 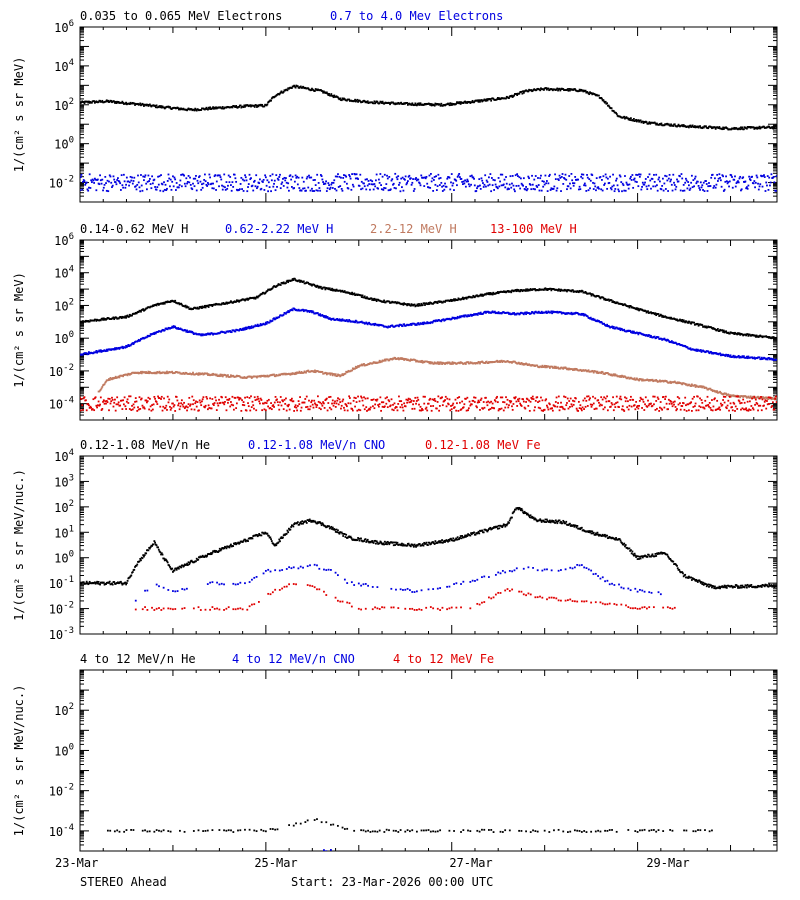 What do you see at coordinates (61, 371) in the screenshot?
I see `y-tick-label: 10-2` at bounding box center [61, 371].